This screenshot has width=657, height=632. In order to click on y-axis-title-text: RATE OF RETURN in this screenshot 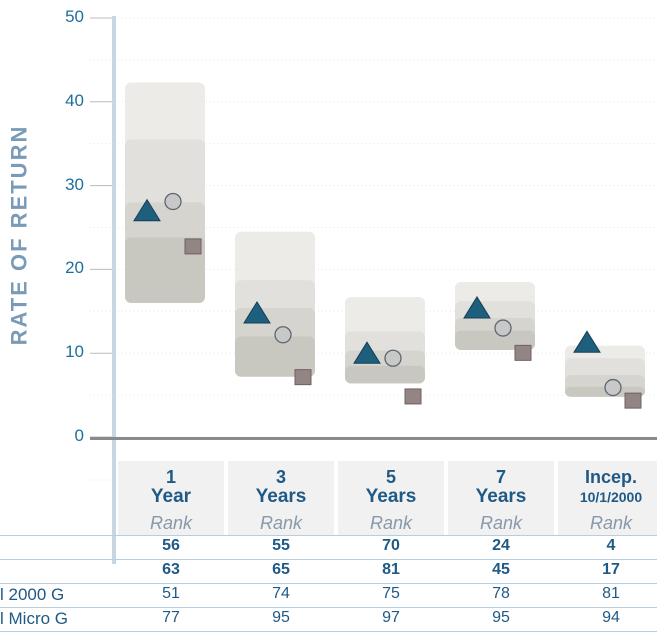, I will do `click(19, 235)`.